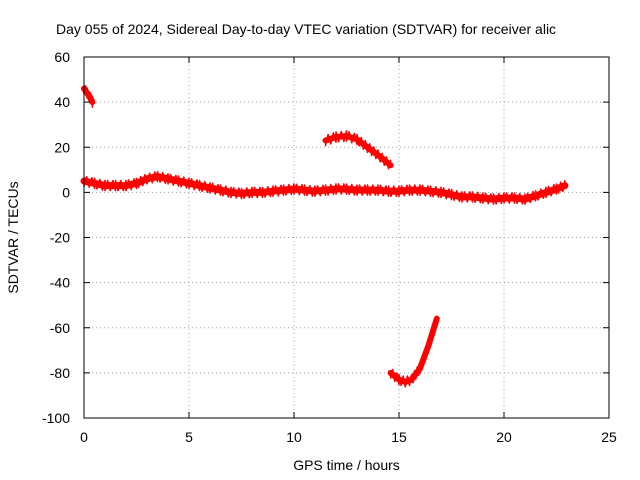 The height and width of the screenshot is (480, 640). What do you see at coordinates (60, 283) in the screenshot?
I see `y-tick-label: -40` at bounding box center [60, 283].